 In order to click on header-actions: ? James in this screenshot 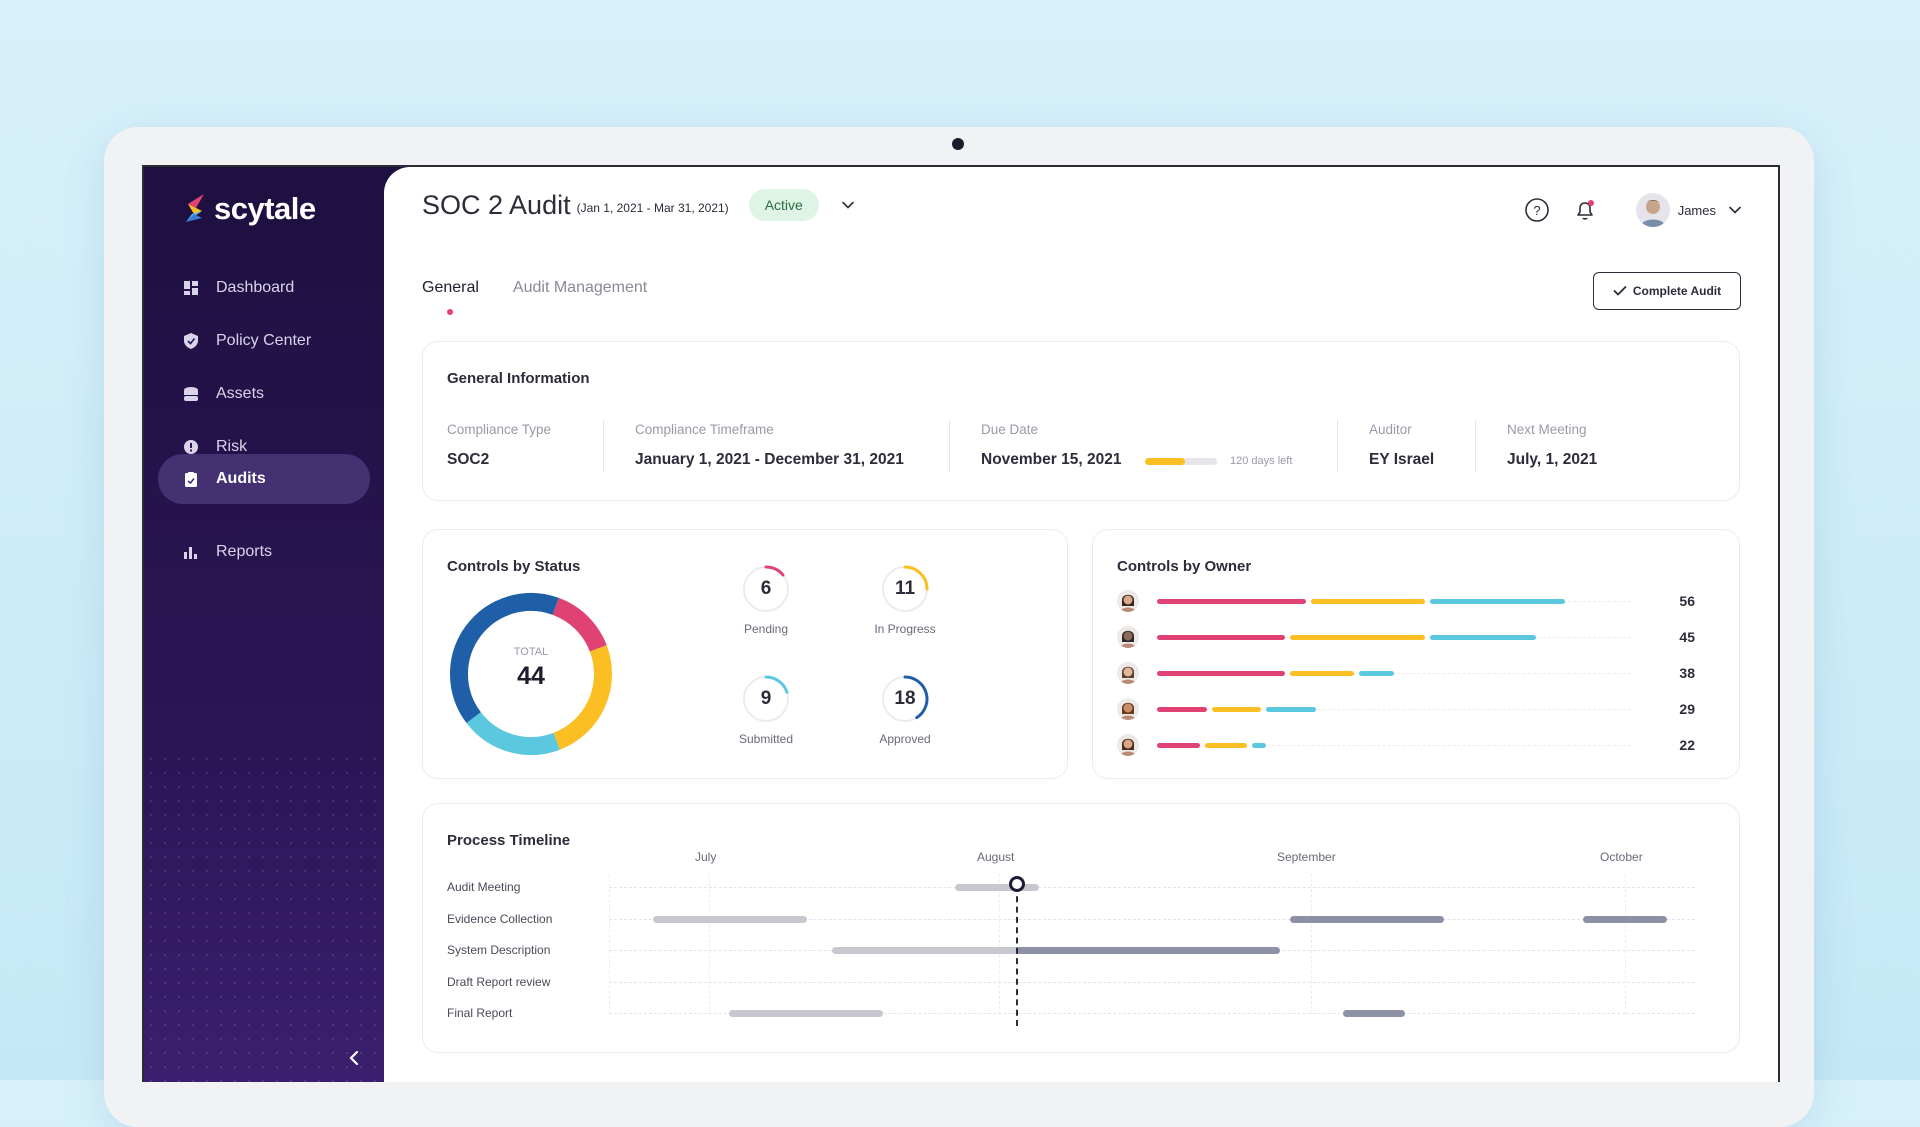, I will do `click(1622, 210)`.